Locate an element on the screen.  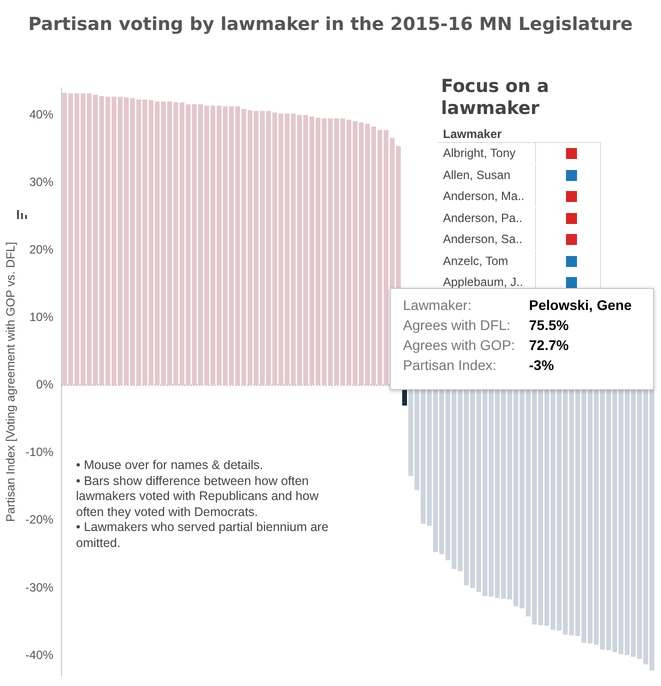
annotation: • Mouse over for names & details. is located at coordinates (170, 466).